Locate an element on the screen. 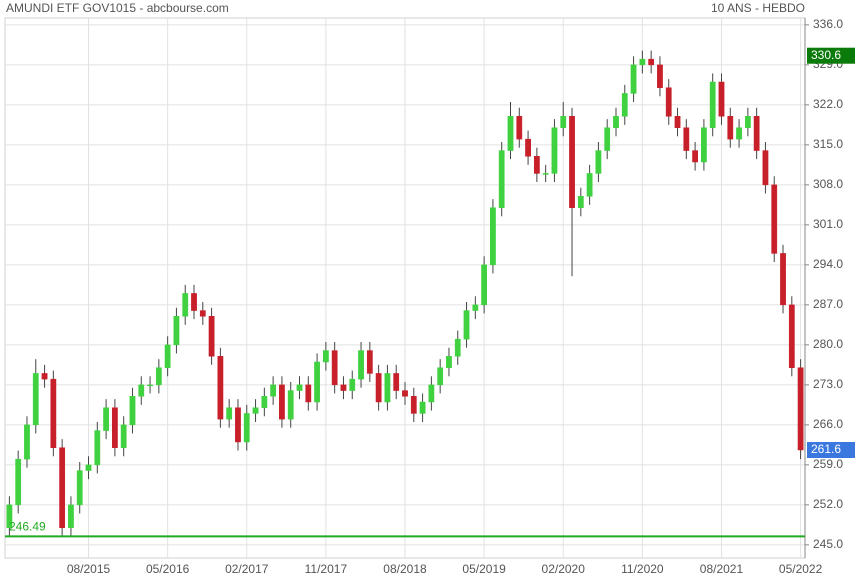 This screenshot has height=580, width=855. y-tick-label: 259.0 is located at coordinates (828, 464).